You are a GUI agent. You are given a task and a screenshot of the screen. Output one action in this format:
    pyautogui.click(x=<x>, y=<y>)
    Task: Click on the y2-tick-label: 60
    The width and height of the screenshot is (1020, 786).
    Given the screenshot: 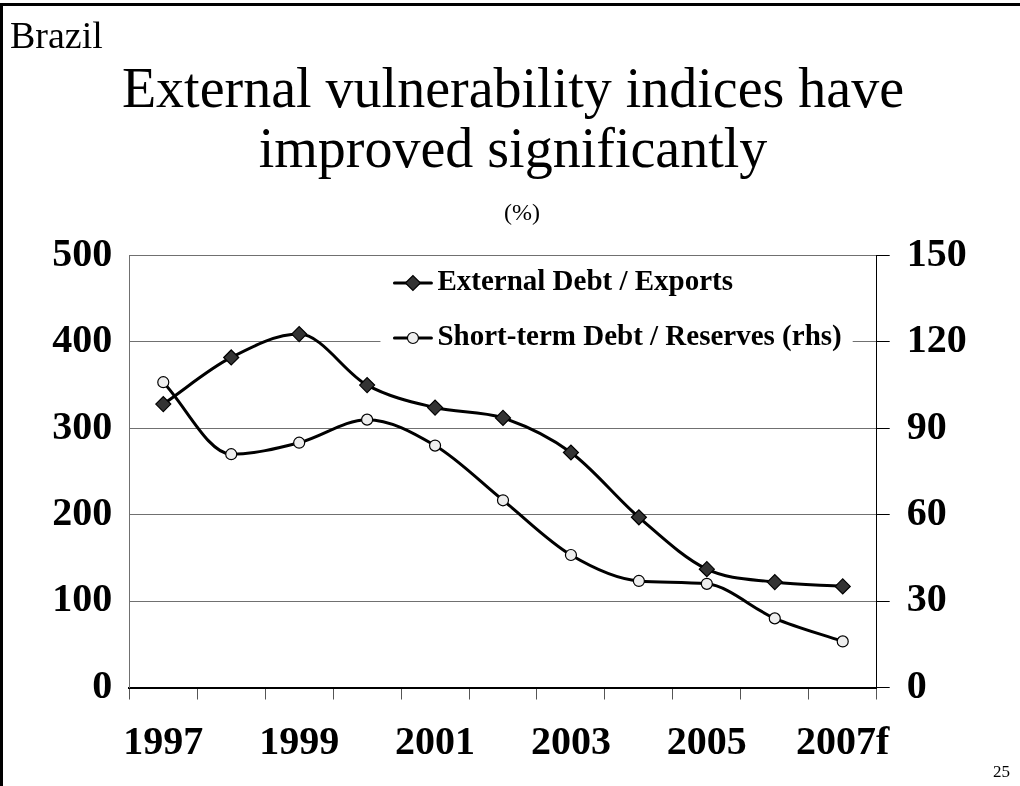 What is the action you would take?
    pyautogui.click(x=926, y=512)
    